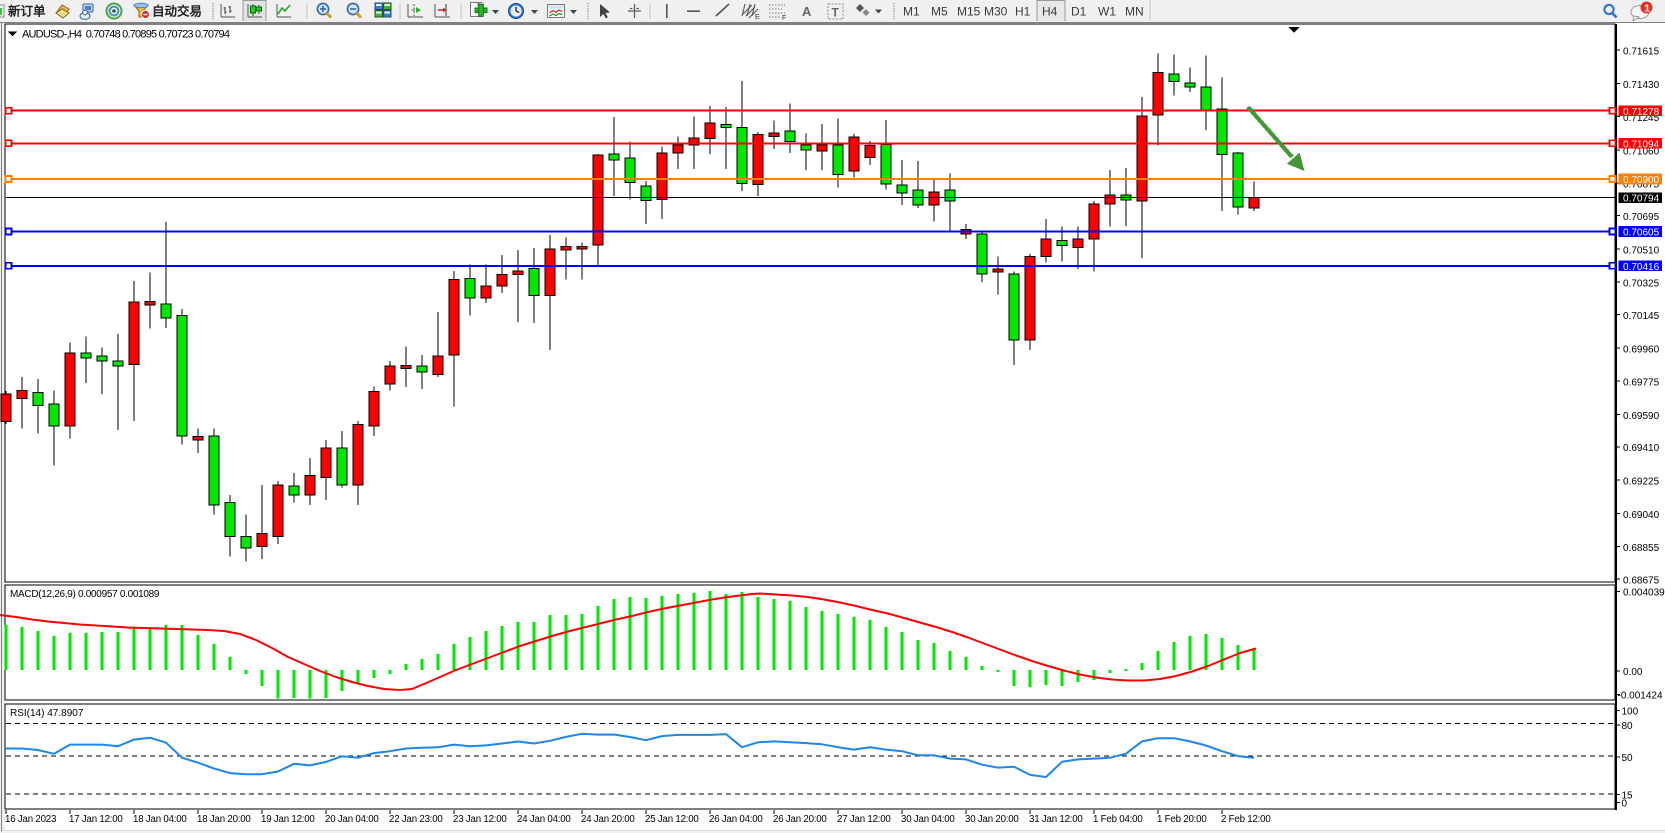 The width and height of the screenshot is (1665, 833). I want to click on svg-text: 23 Jan 12:00, so click(480, 819).